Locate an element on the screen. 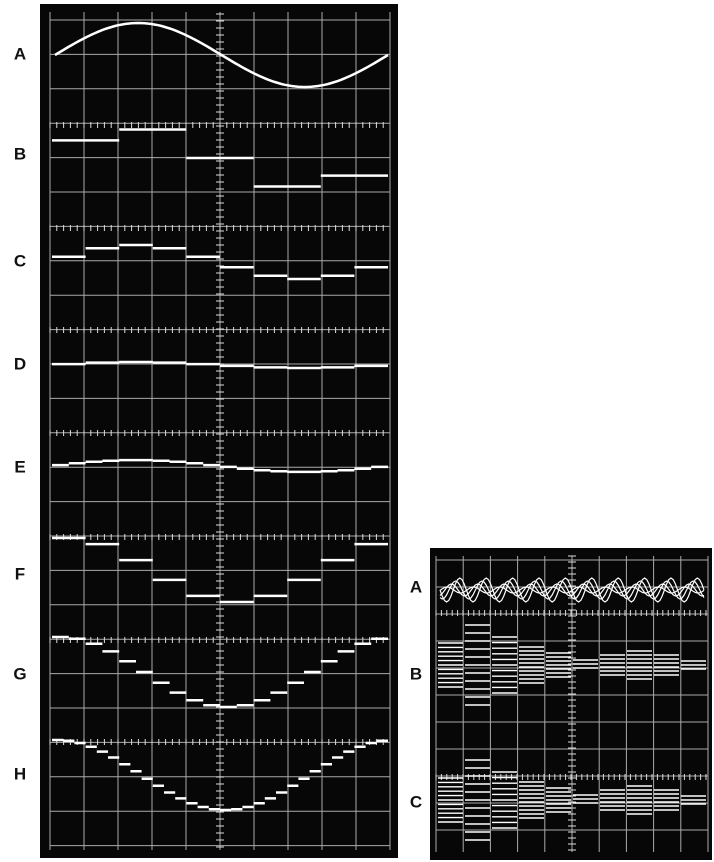  right-screen is located at coordinates (571, 704).